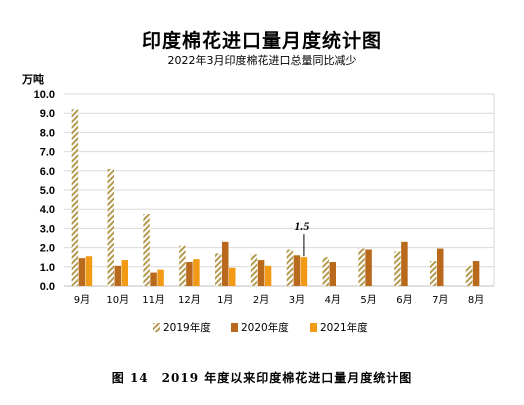 Image resolution: width=524 pixels, height=405 pixels. Describe the element at coordinates (404, 300) in the screenshot. I see `x-category-label: 6月` at that location.